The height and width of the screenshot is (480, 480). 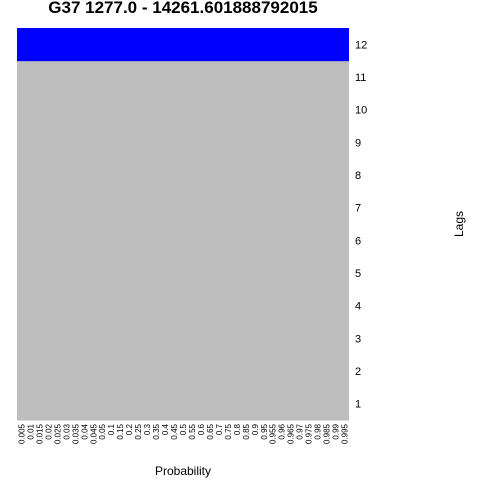 What do you see at coordinates (327, 433) in the screenshot?
I see `x-tick-label: 0.985` at bounding box center [327, 433].